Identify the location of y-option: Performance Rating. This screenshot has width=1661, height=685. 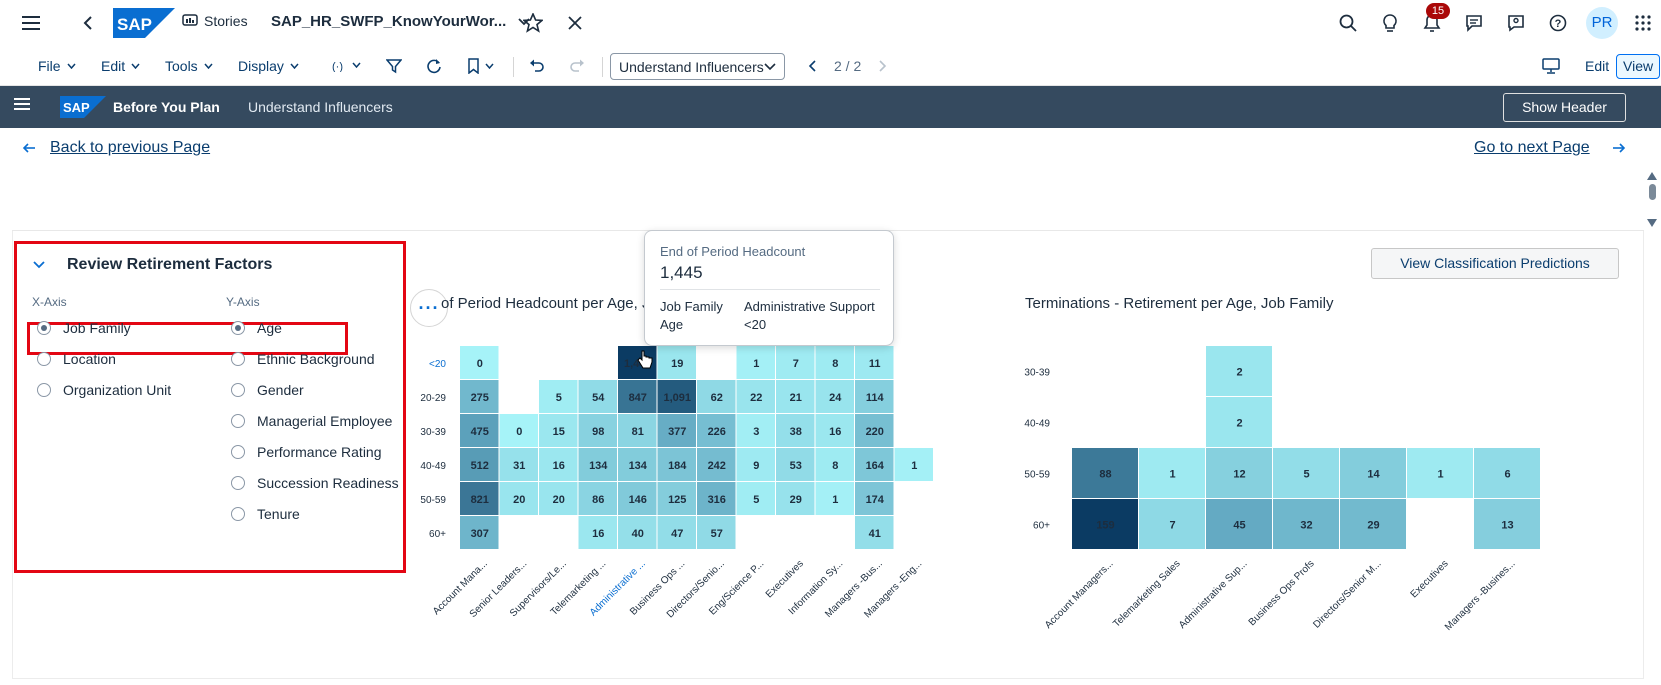
(306, 452).